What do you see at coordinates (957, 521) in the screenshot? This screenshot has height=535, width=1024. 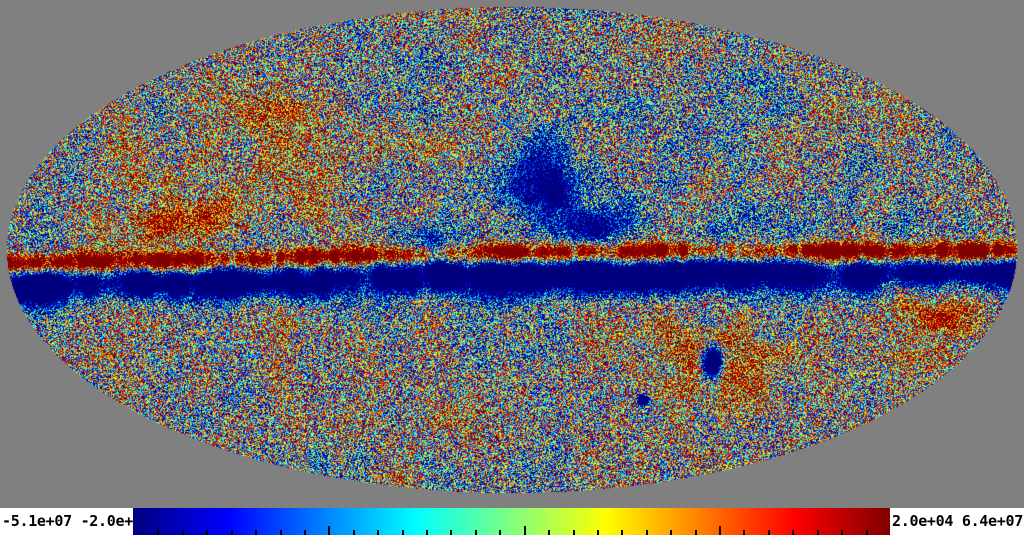 I see `colorbar-label-right: 2.0e+04 6.4e+07` at bounding box center [957, 521].